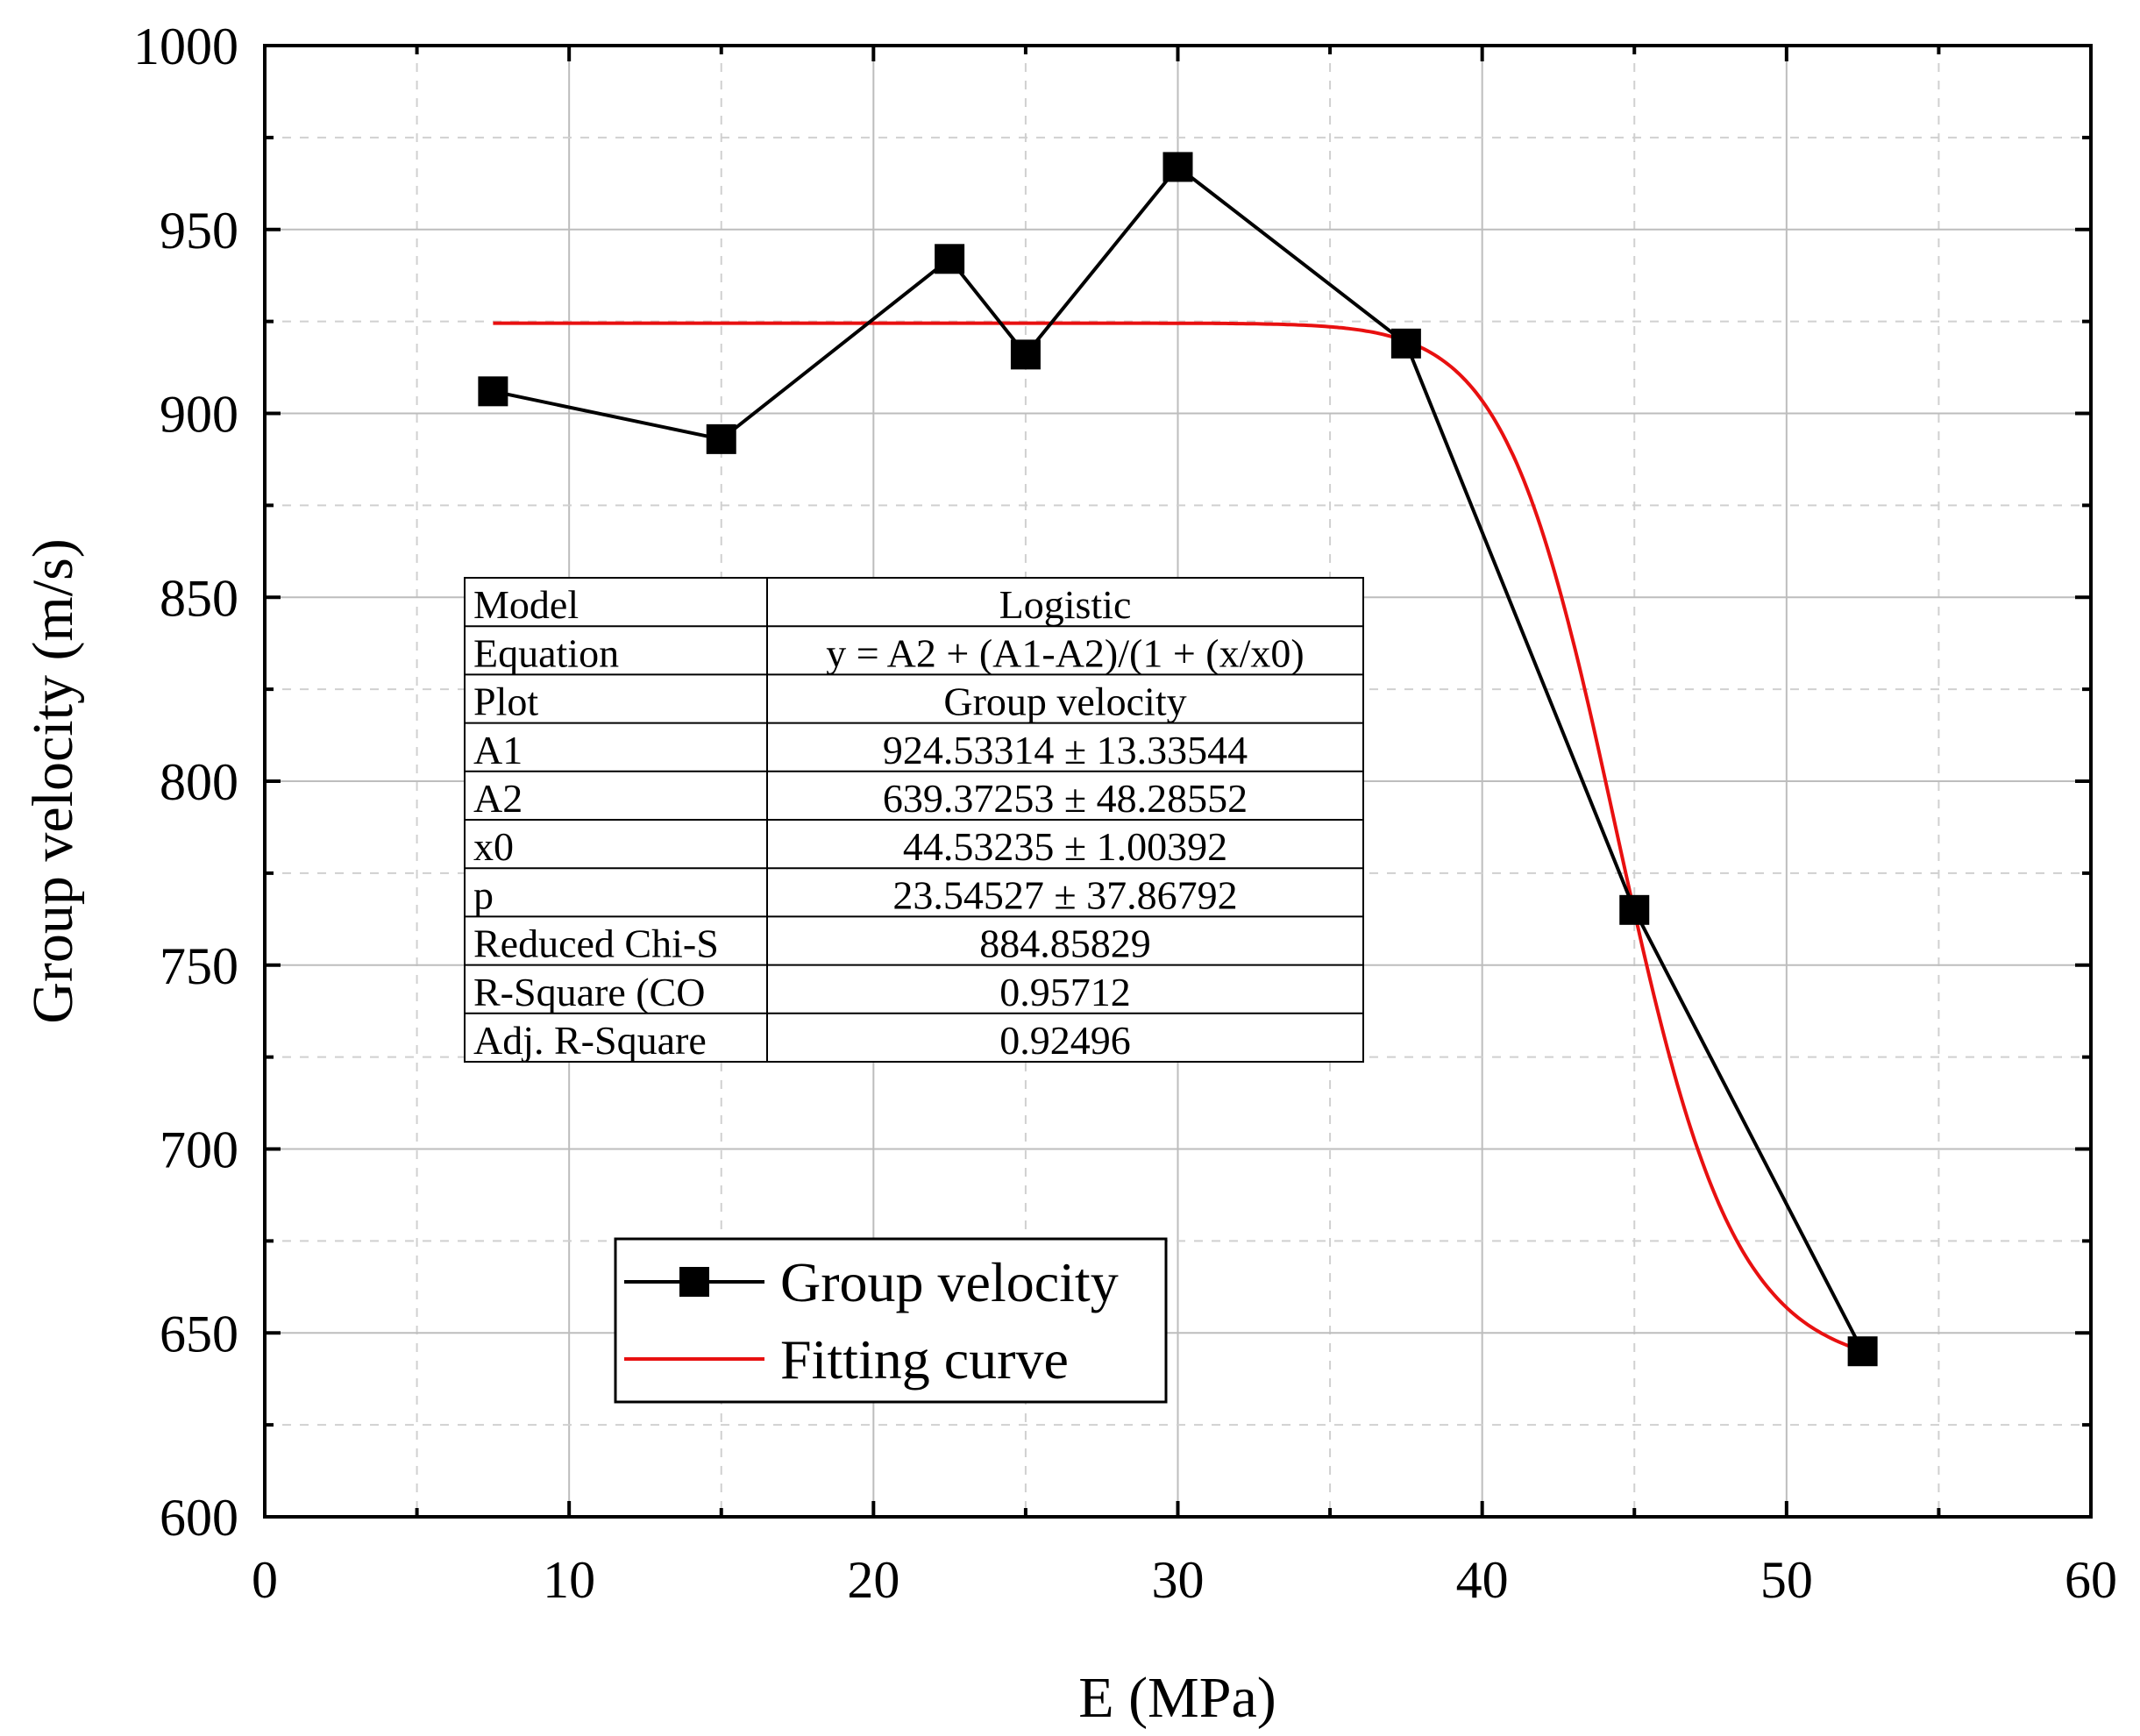  I want to click on y-tick-label: 750, so click(199, 966).